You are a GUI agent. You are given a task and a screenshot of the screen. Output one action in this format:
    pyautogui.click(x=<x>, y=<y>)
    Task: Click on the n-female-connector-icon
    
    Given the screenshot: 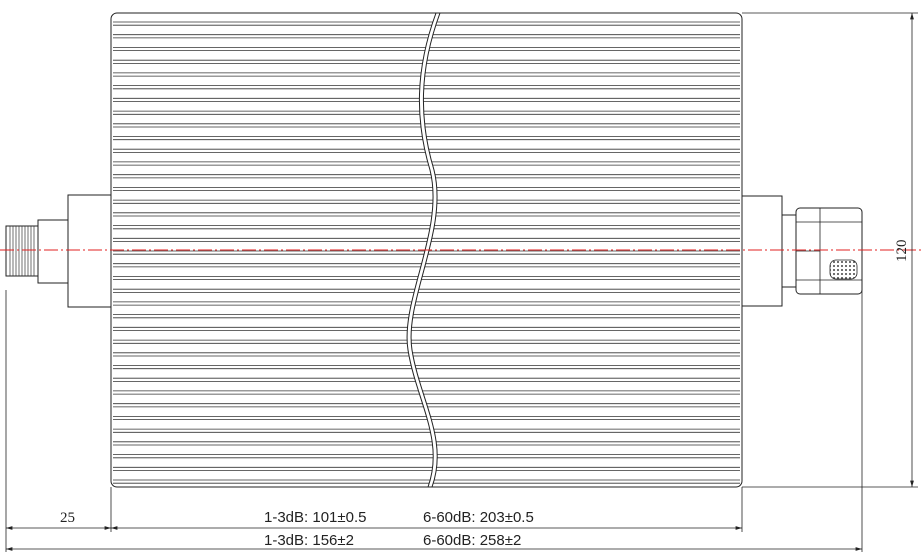 What is the action you would take?
    pyautogui.click(x=22, y=251)
    